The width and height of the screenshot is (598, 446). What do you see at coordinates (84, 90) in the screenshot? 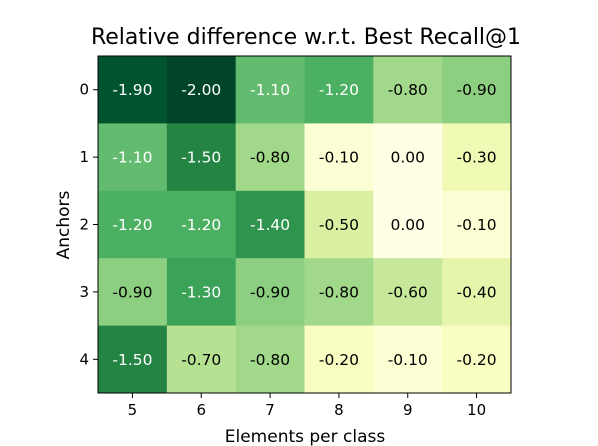
I see `y-tick-label: 0` at bounding box center [84, 90].